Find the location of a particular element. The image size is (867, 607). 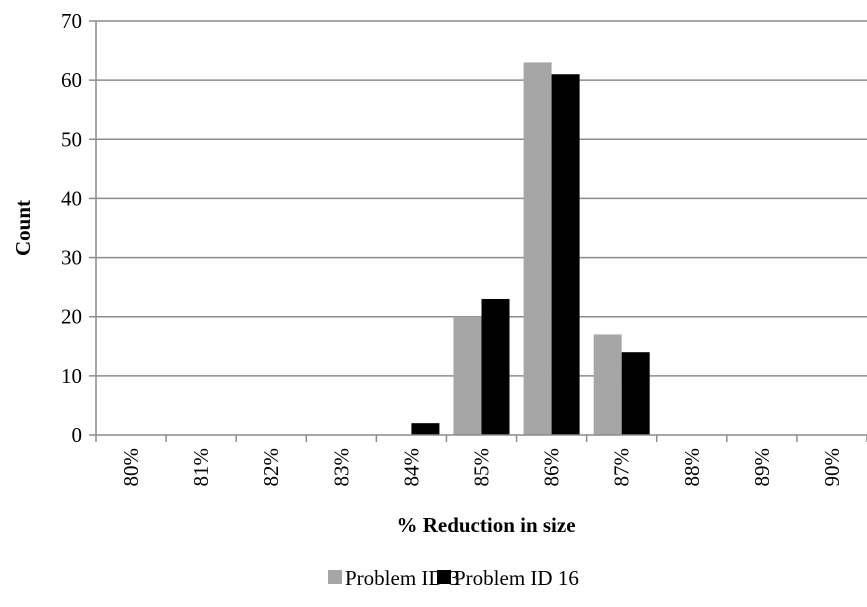

bar-problem-id-3-87pct is located at coordinates (607, 384).